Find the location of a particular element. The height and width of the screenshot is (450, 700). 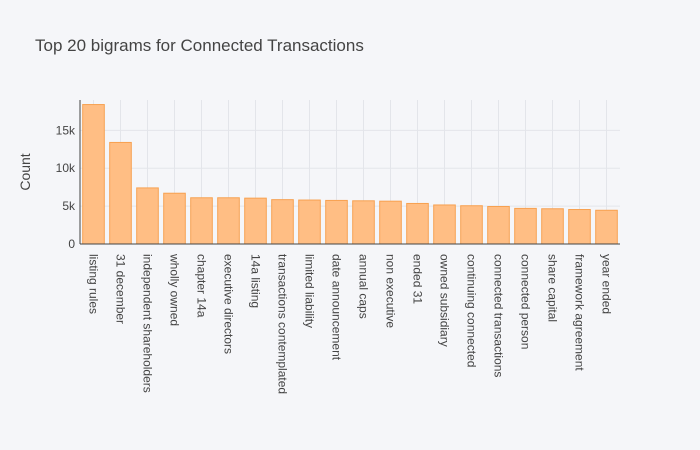

x-tick-label: independent shareholders is located at coordinates (148, 323).